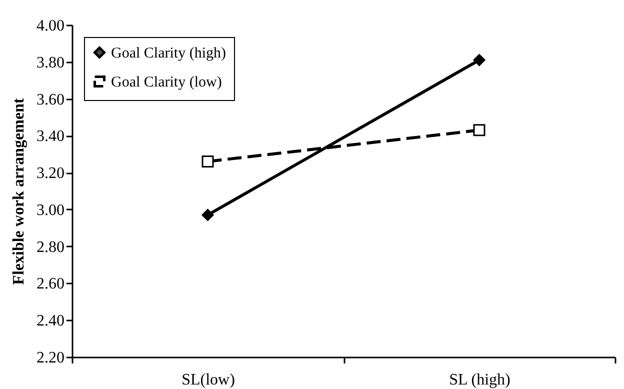  What do you see at coordinates (50, 137) in the screenshot?
I see `y-tick-label: 3.40` at bounding box center [50, 137].